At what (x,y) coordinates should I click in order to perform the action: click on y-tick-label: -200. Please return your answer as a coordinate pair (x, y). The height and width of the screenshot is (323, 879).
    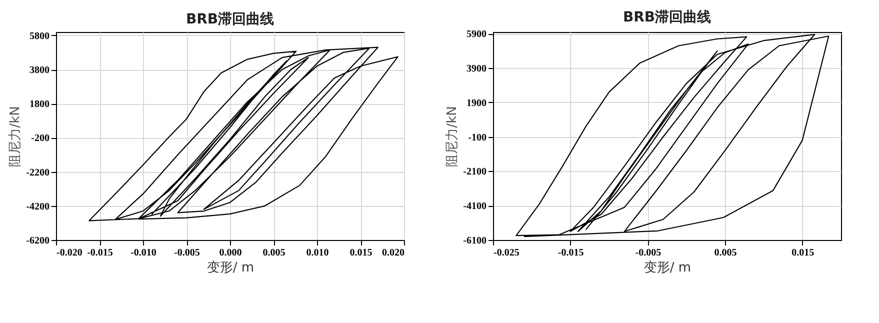
    Looking at the image, I should click on (40, 138).